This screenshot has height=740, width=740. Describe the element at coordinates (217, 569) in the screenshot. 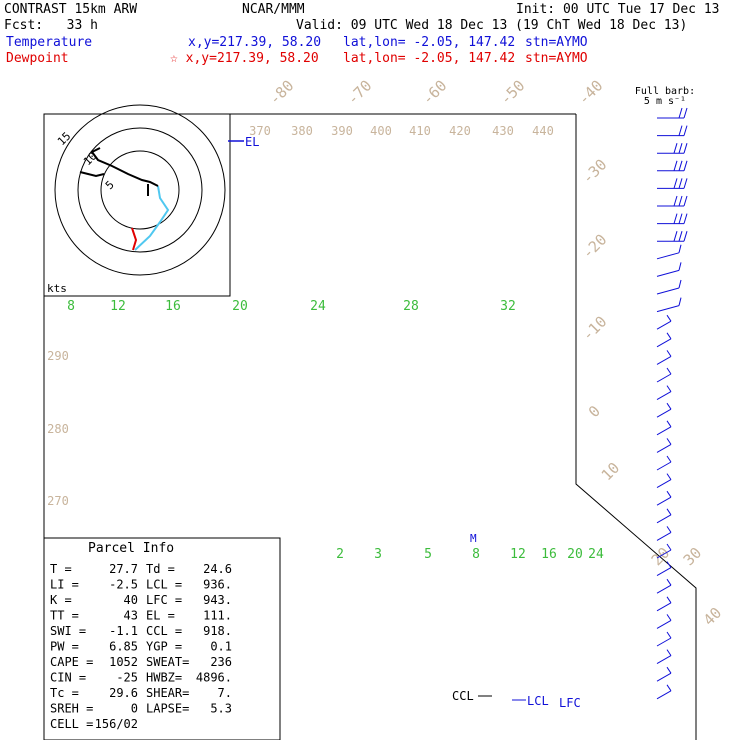

I see `parcel-value: 24.6` at that location.